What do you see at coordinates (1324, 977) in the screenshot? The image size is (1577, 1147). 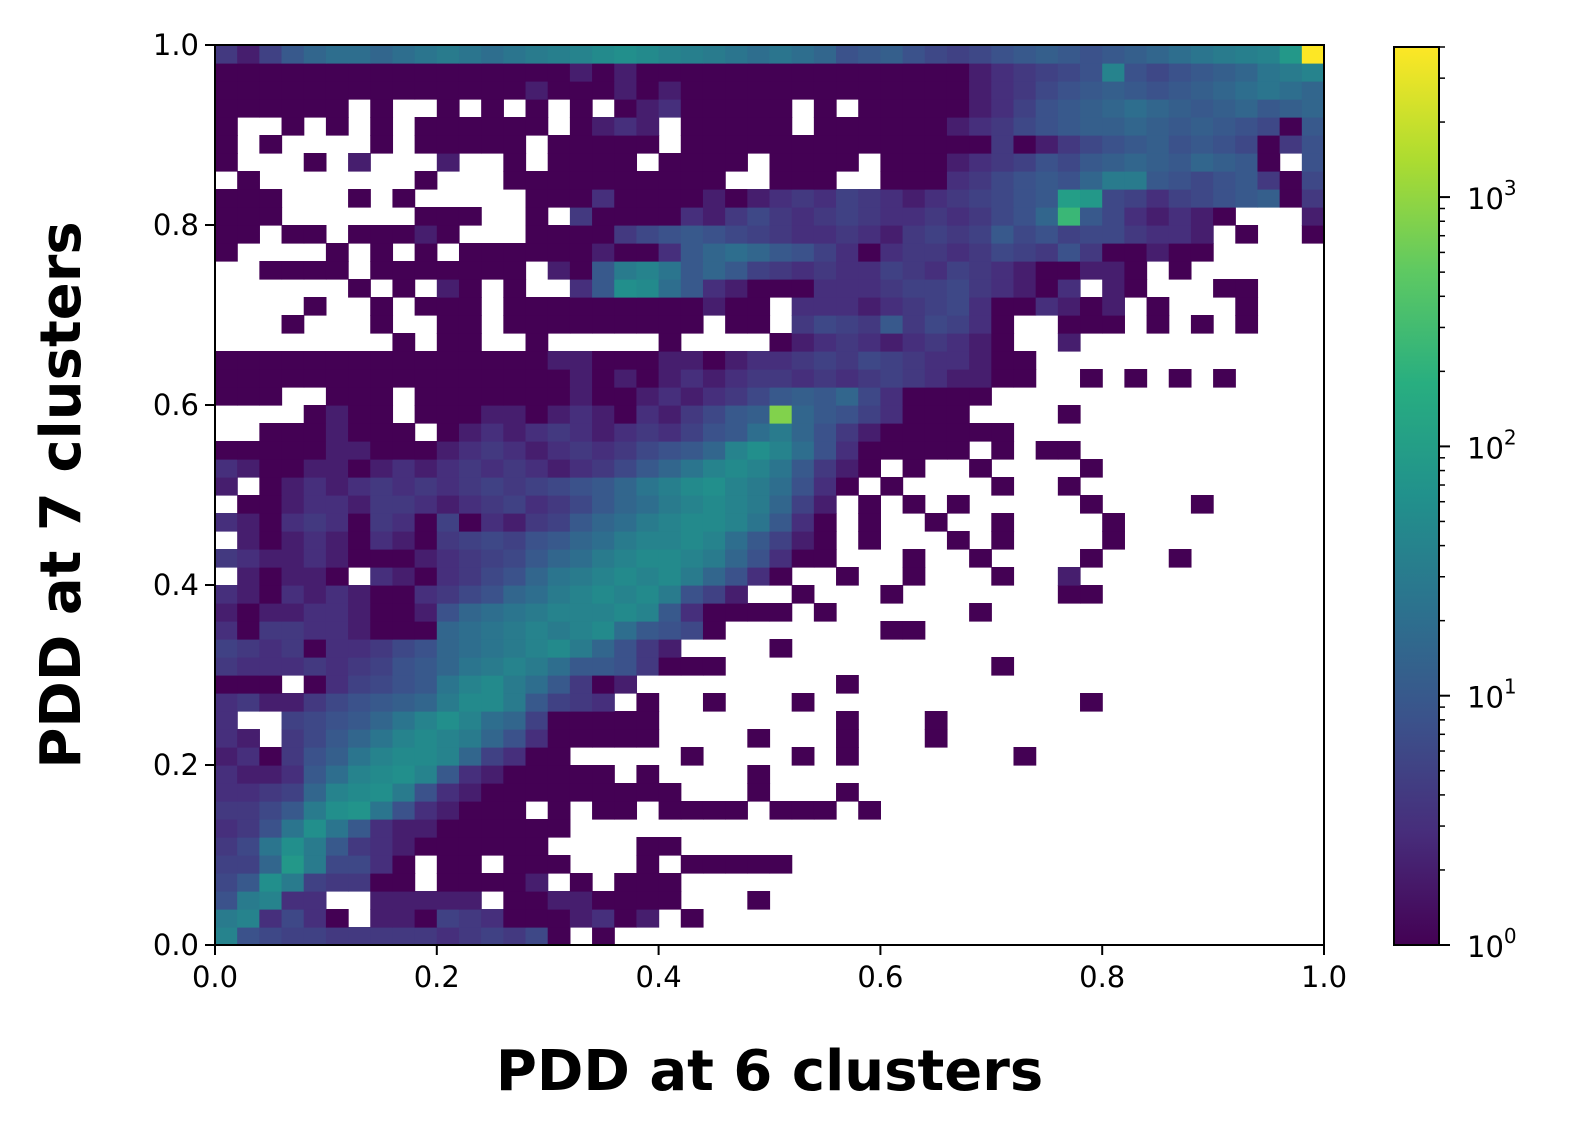 I see `x-tick-label: 1.0` at bounding box center [1324, 977].